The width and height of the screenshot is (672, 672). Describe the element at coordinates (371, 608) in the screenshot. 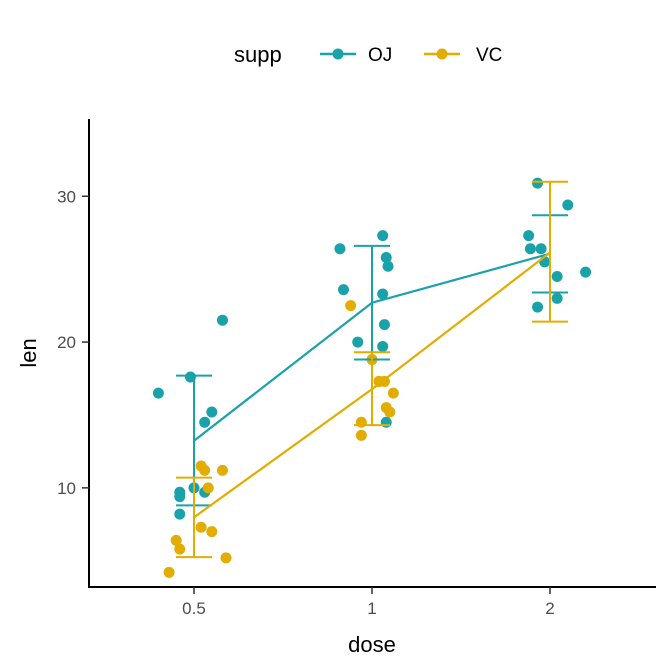

I see `x-tick-label-1: 1` at that location.